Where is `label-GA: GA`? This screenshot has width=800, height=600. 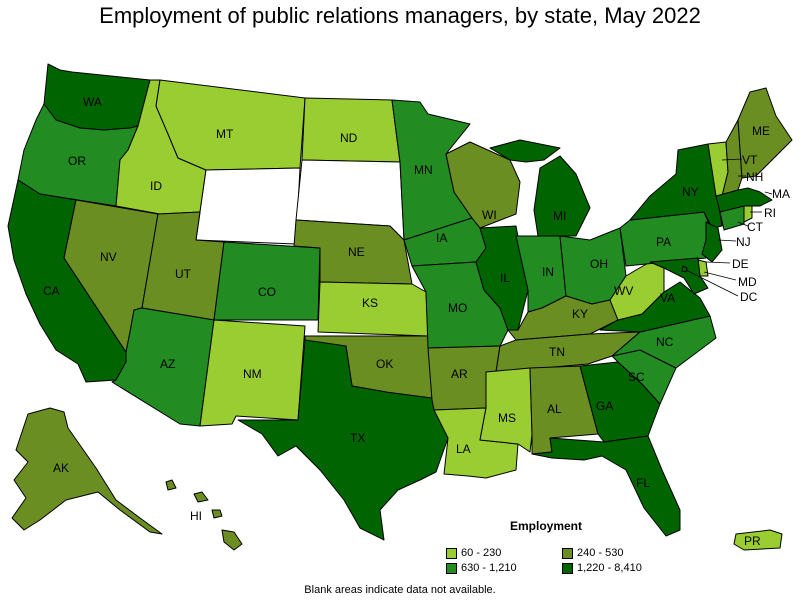 label-GA: GA is located at coordinates (604, 406).